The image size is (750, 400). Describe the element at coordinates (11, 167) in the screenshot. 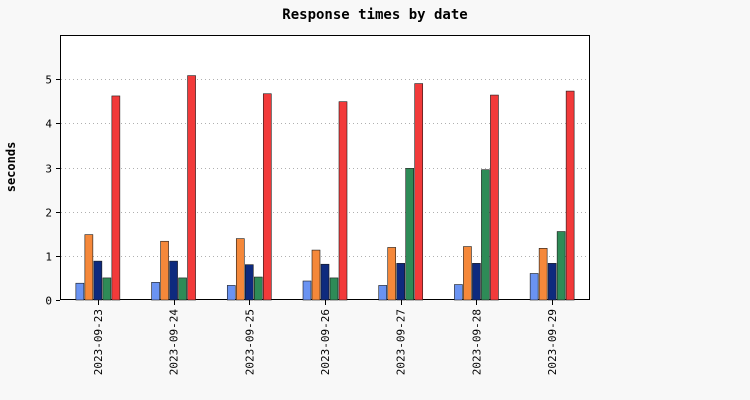

I see `y-axis-label: seconds` at that location.